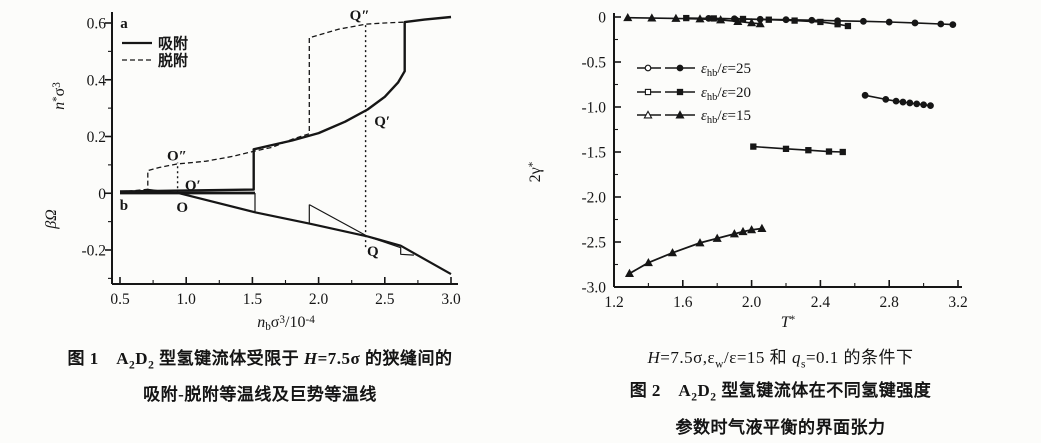  What do you see at coordinates (726, 117) in the screenshot?
I see `svg-text: εhb/ε=15` at bounding box center [726, 117].